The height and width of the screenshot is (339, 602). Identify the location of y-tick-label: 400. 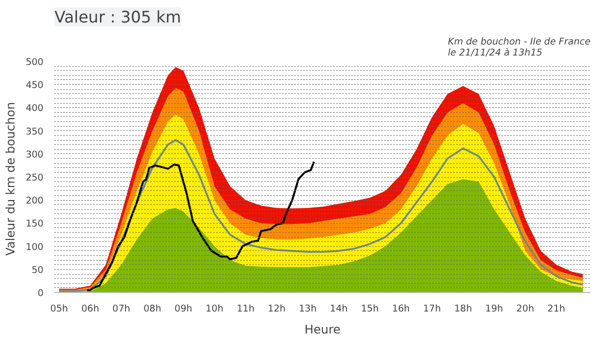
(35, 108).